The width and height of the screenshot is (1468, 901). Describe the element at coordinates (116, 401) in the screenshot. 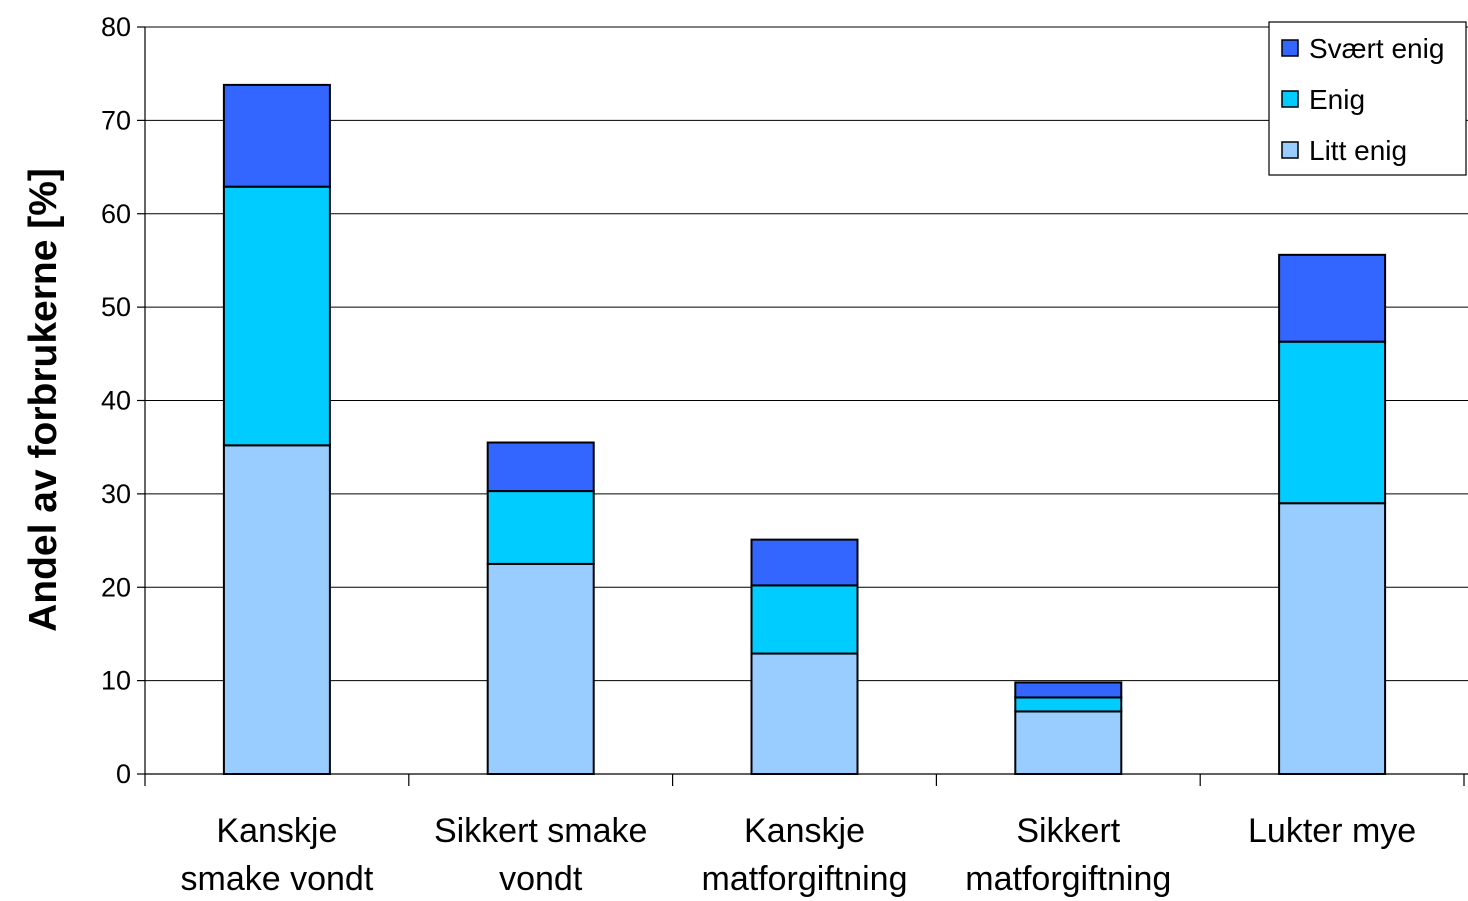

I see `y-tick-label: 40` at that location.